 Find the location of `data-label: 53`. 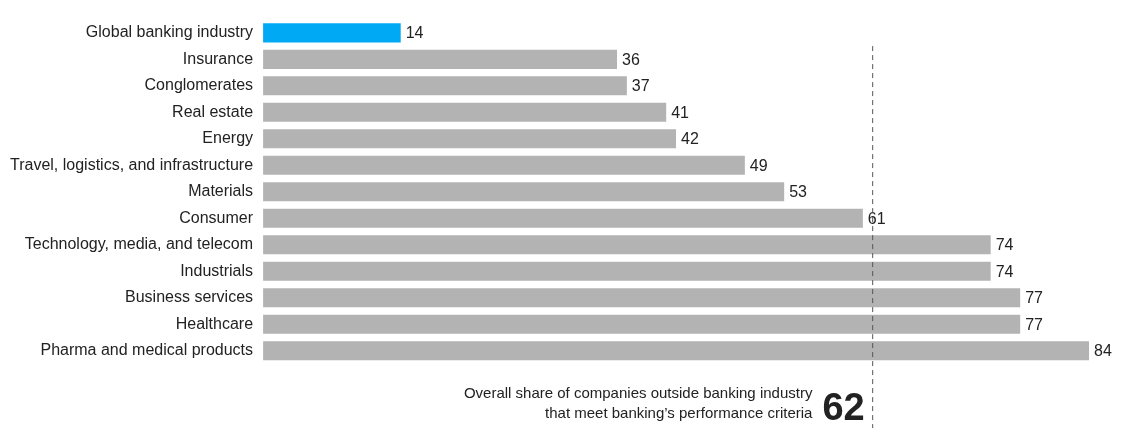

data-label: 53 is located at coordinates (798, 192).